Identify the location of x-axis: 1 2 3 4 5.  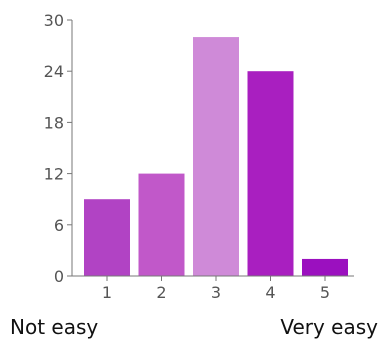
(213, 288).